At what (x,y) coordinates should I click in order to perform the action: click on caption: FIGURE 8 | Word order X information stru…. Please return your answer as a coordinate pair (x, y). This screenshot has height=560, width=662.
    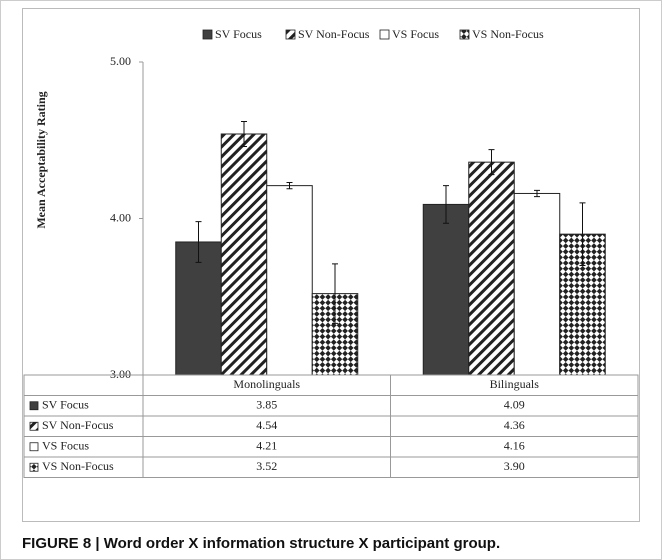
    Looking at the image, I should click on (261, 543).